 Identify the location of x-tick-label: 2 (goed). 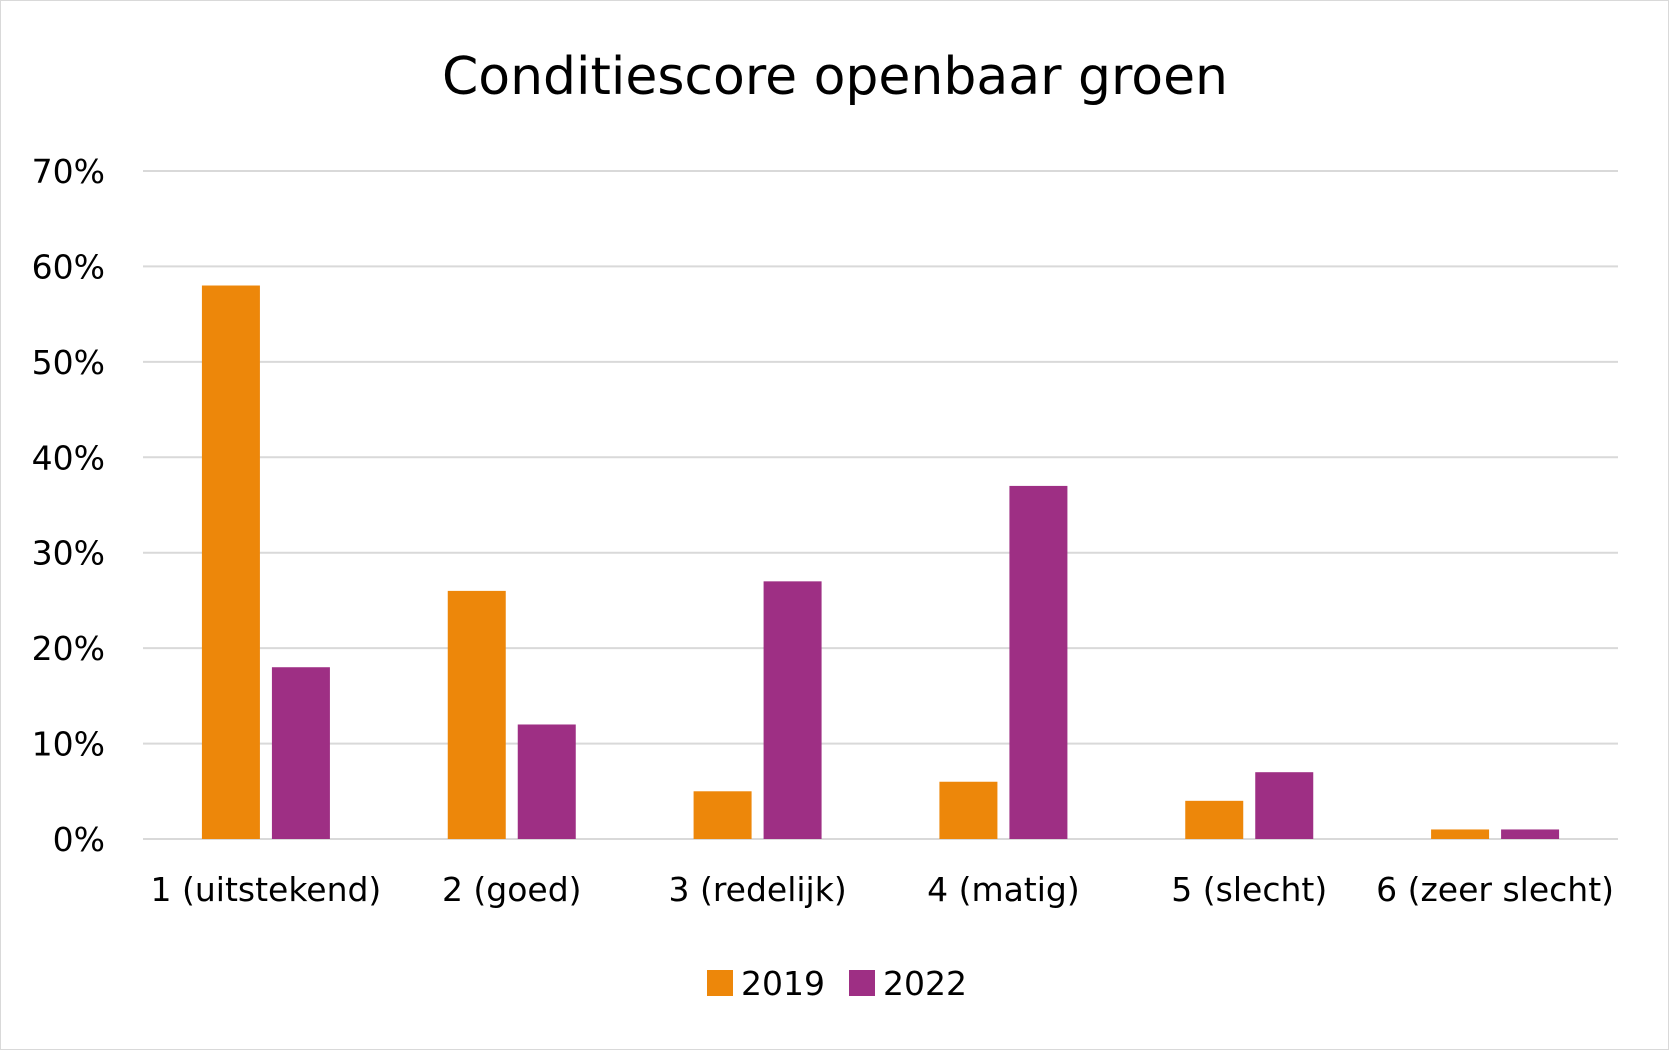
(512, 889).